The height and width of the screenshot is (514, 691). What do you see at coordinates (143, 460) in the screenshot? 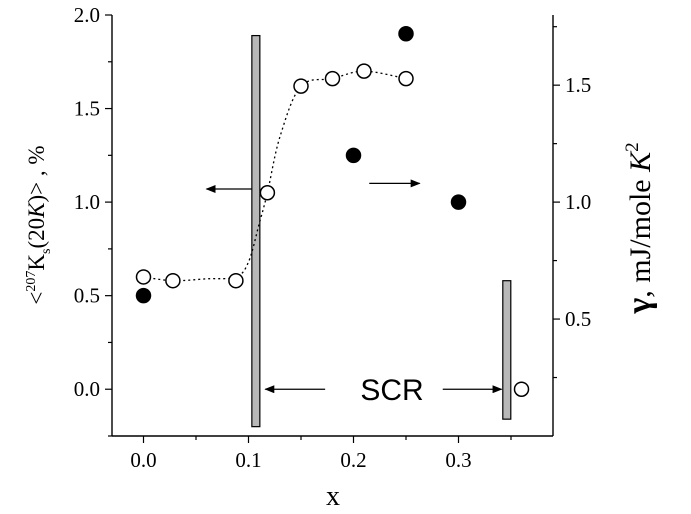
I see `x-tick-label: 0.0` at bounding box center [143, 460].